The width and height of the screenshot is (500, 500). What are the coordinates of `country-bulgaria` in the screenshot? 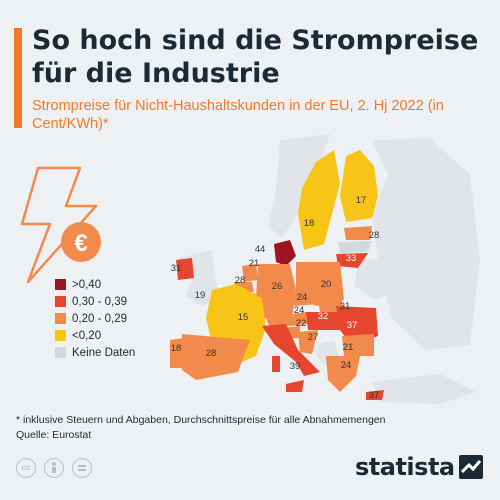 It's located at (358, 345).